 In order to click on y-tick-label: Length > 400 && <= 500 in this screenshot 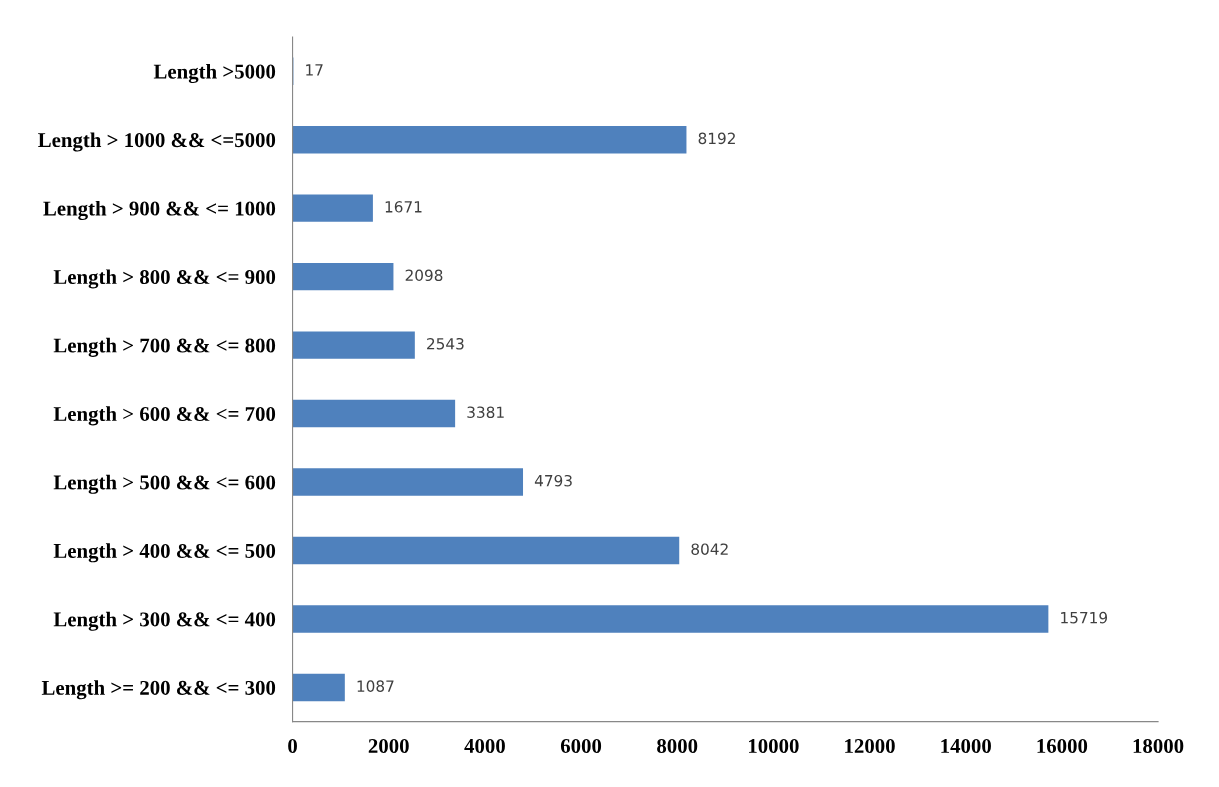, I will do `click(164, 553)`.